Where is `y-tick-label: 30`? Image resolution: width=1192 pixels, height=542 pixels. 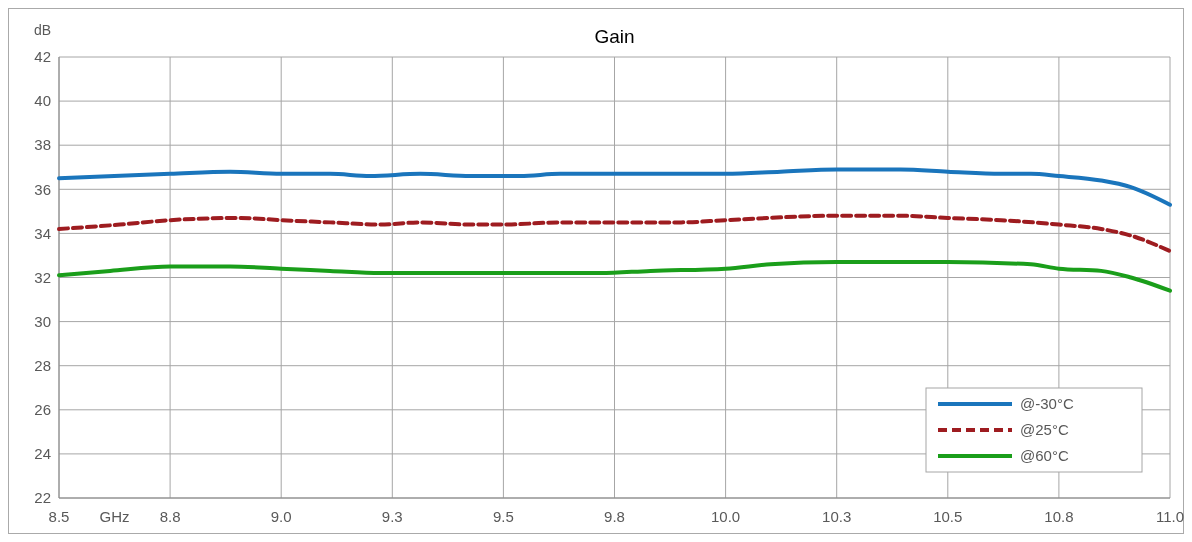
y-tick-label: 30 is located at coordinates (42, 321).